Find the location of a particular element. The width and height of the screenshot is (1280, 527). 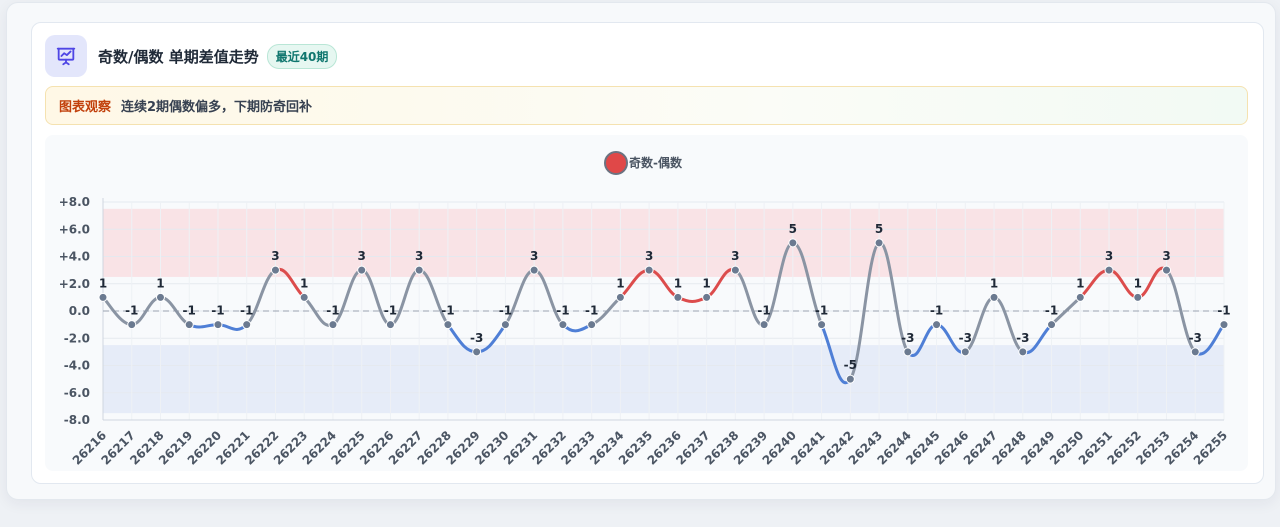

card-header: 奇数/偶数 单期差值走势 最近40期 is located at coordinates (191, 56).